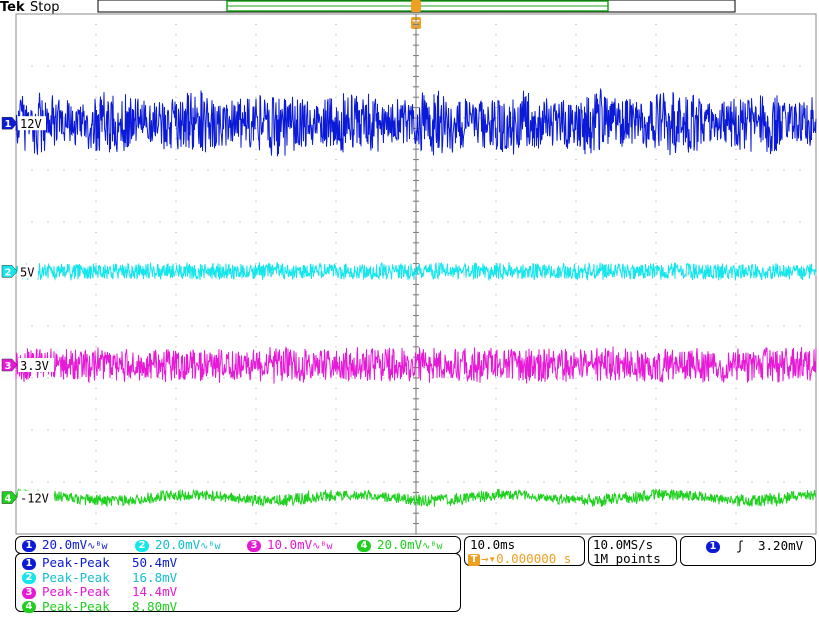 This screenshot has height=618, width=819. I want to click on channel-scale: 20.0mV, so click(400, 544).